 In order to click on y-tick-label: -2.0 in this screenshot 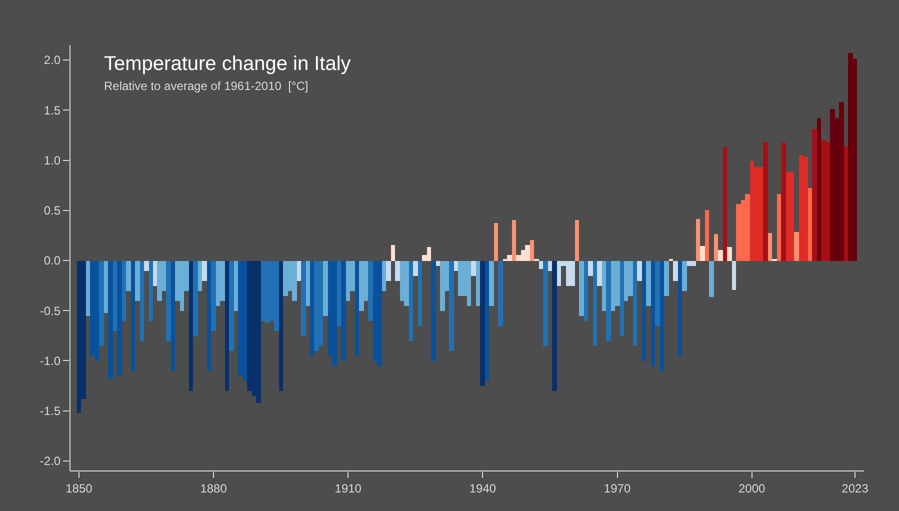, I will do `click(50, 461)`.